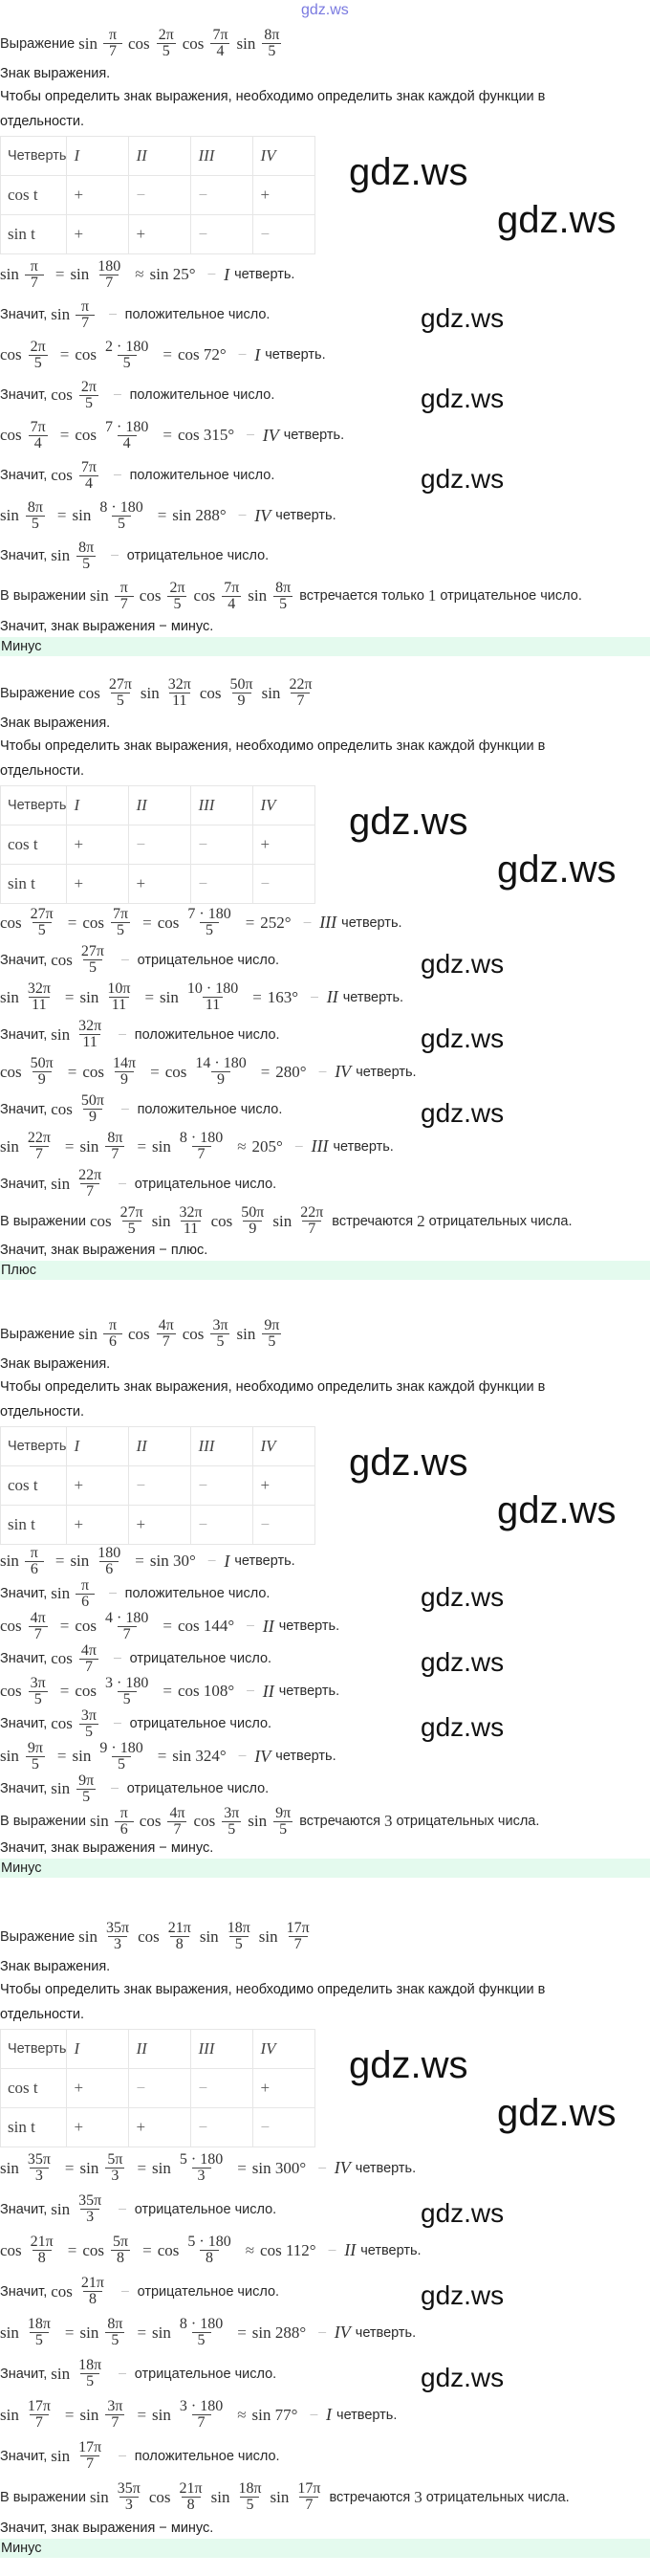 The height and width of the screenshot is (2576, 650). What do you see at coordinates (118, 1944) in the screenshot?
I see `denominator: 3` at bounding box center [118, 1944].